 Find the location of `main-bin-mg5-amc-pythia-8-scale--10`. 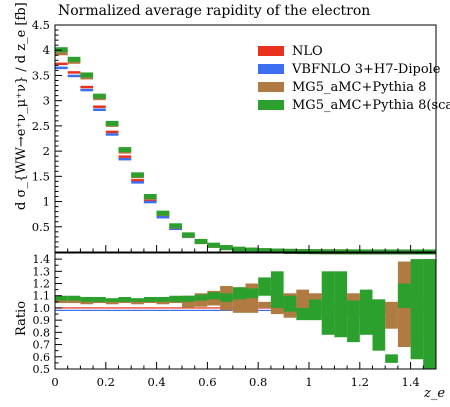

main-bin-mg5-amc-pythia-8-scale--10 is located at coordinates (188, 235).